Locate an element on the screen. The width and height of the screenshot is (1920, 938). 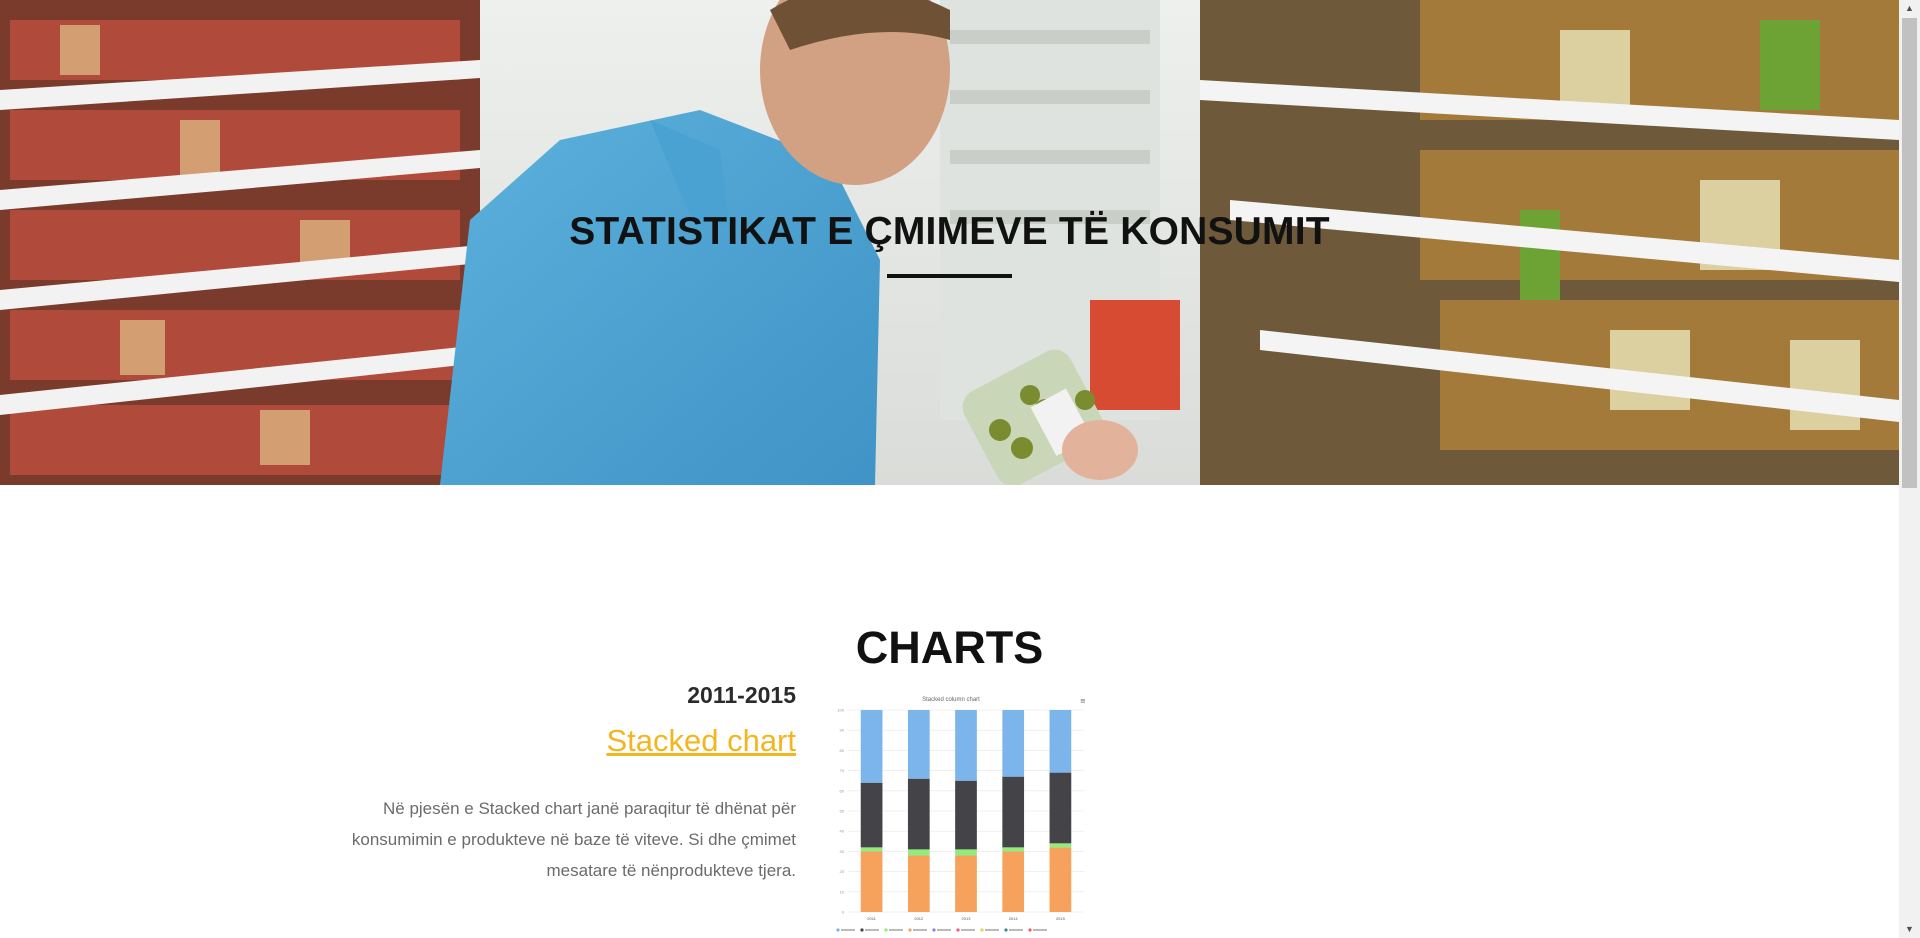
x-tick-label: 2012 is located at coordinates (919, 918).